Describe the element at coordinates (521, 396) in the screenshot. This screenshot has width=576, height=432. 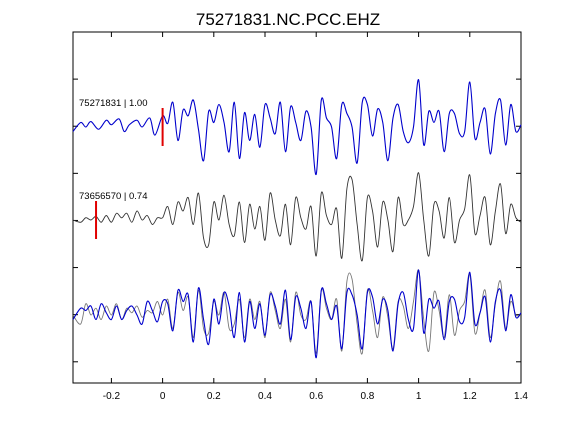
I see `x-tick-label: 1.4` at that location.